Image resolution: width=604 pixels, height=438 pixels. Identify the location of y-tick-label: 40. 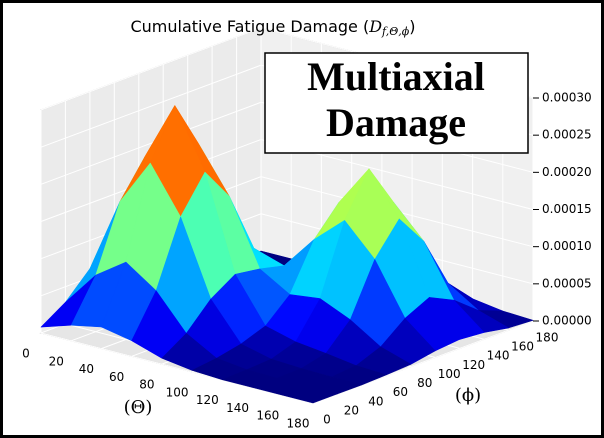
(375, 401).